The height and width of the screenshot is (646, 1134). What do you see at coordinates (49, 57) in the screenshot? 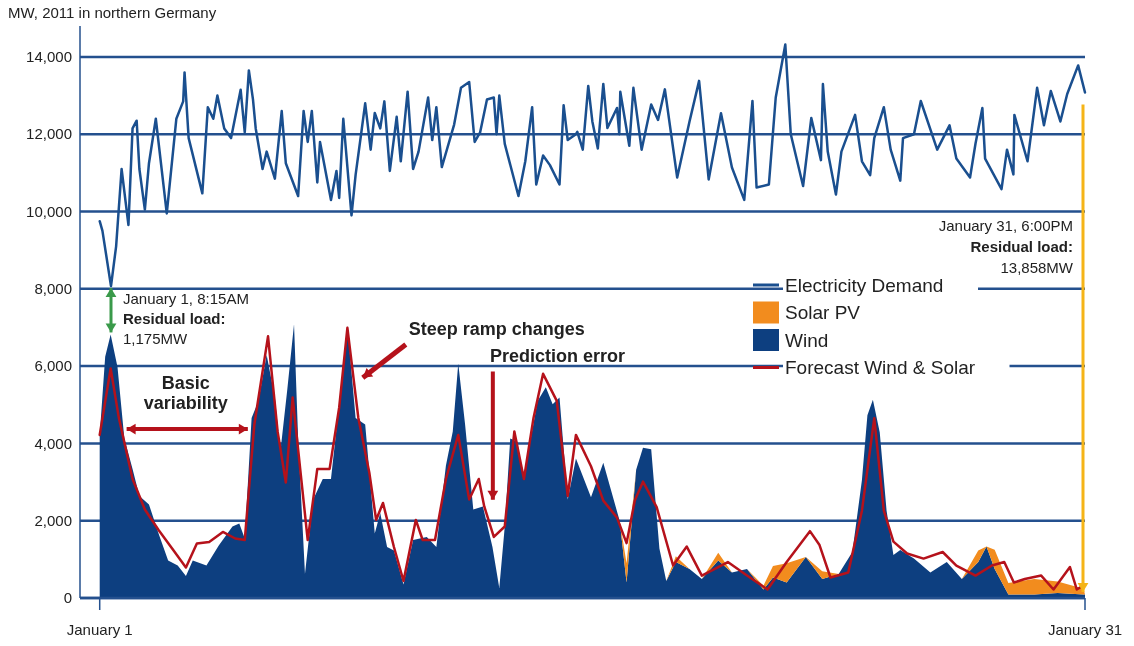
I see `y-tick-label: 14,000` at bounding box center [49, 57].